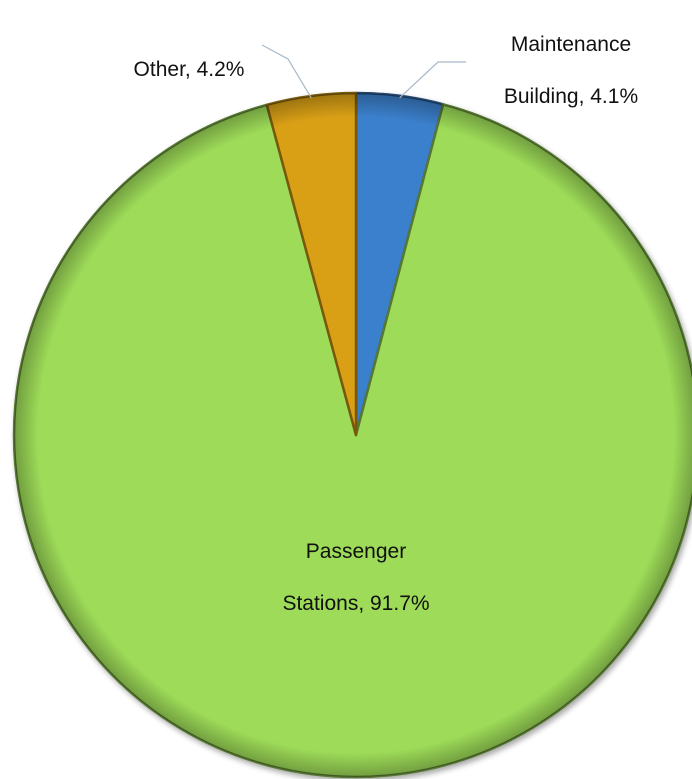  Describe the element at coordinates (356, 551) in the screenshot. I see `data-label-passenger-line1: Passenger` at that location.